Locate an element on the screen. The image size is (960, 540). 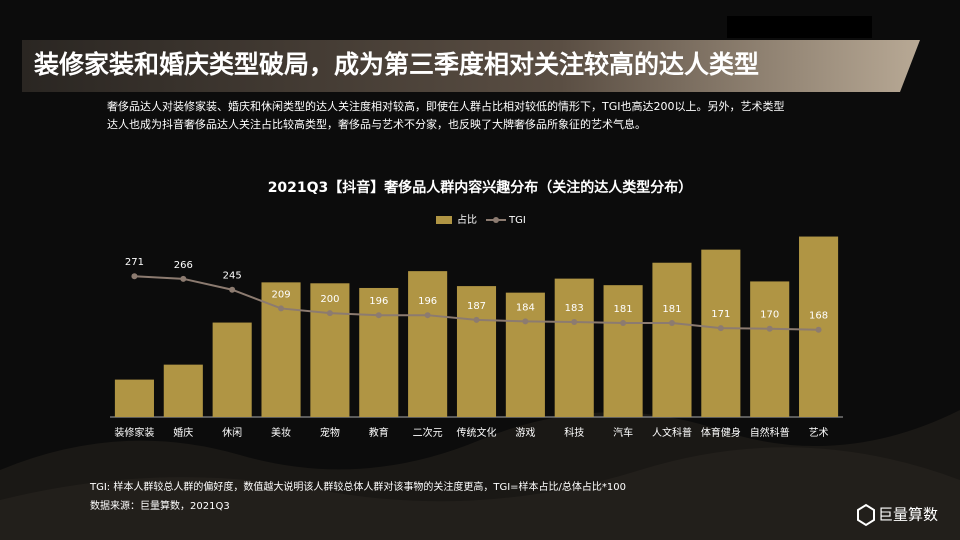
chart-title: 2021Q3【抖音】奢侈品人群内容兴趣分布（关注的达人类型分布） is located at coordinates (480, 187).